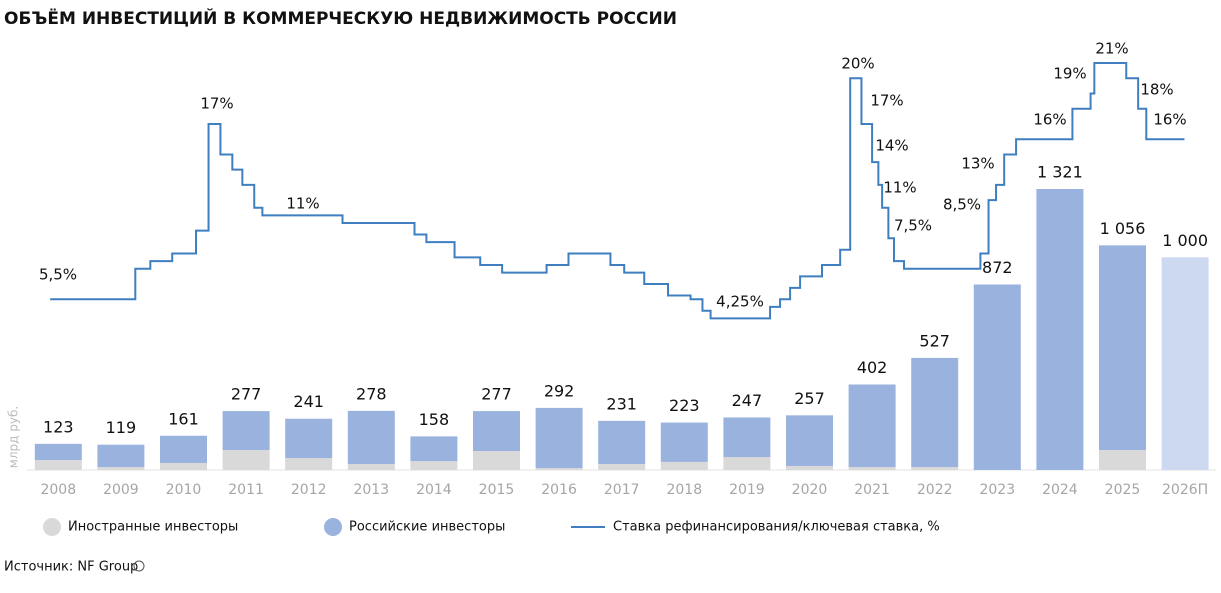 This screenshot has width=1221, height=593. What do you see at coordinates (913, 226) in the screenshot?
I see `rate-annotation: 7,5%` at bounding box center [913, 226].